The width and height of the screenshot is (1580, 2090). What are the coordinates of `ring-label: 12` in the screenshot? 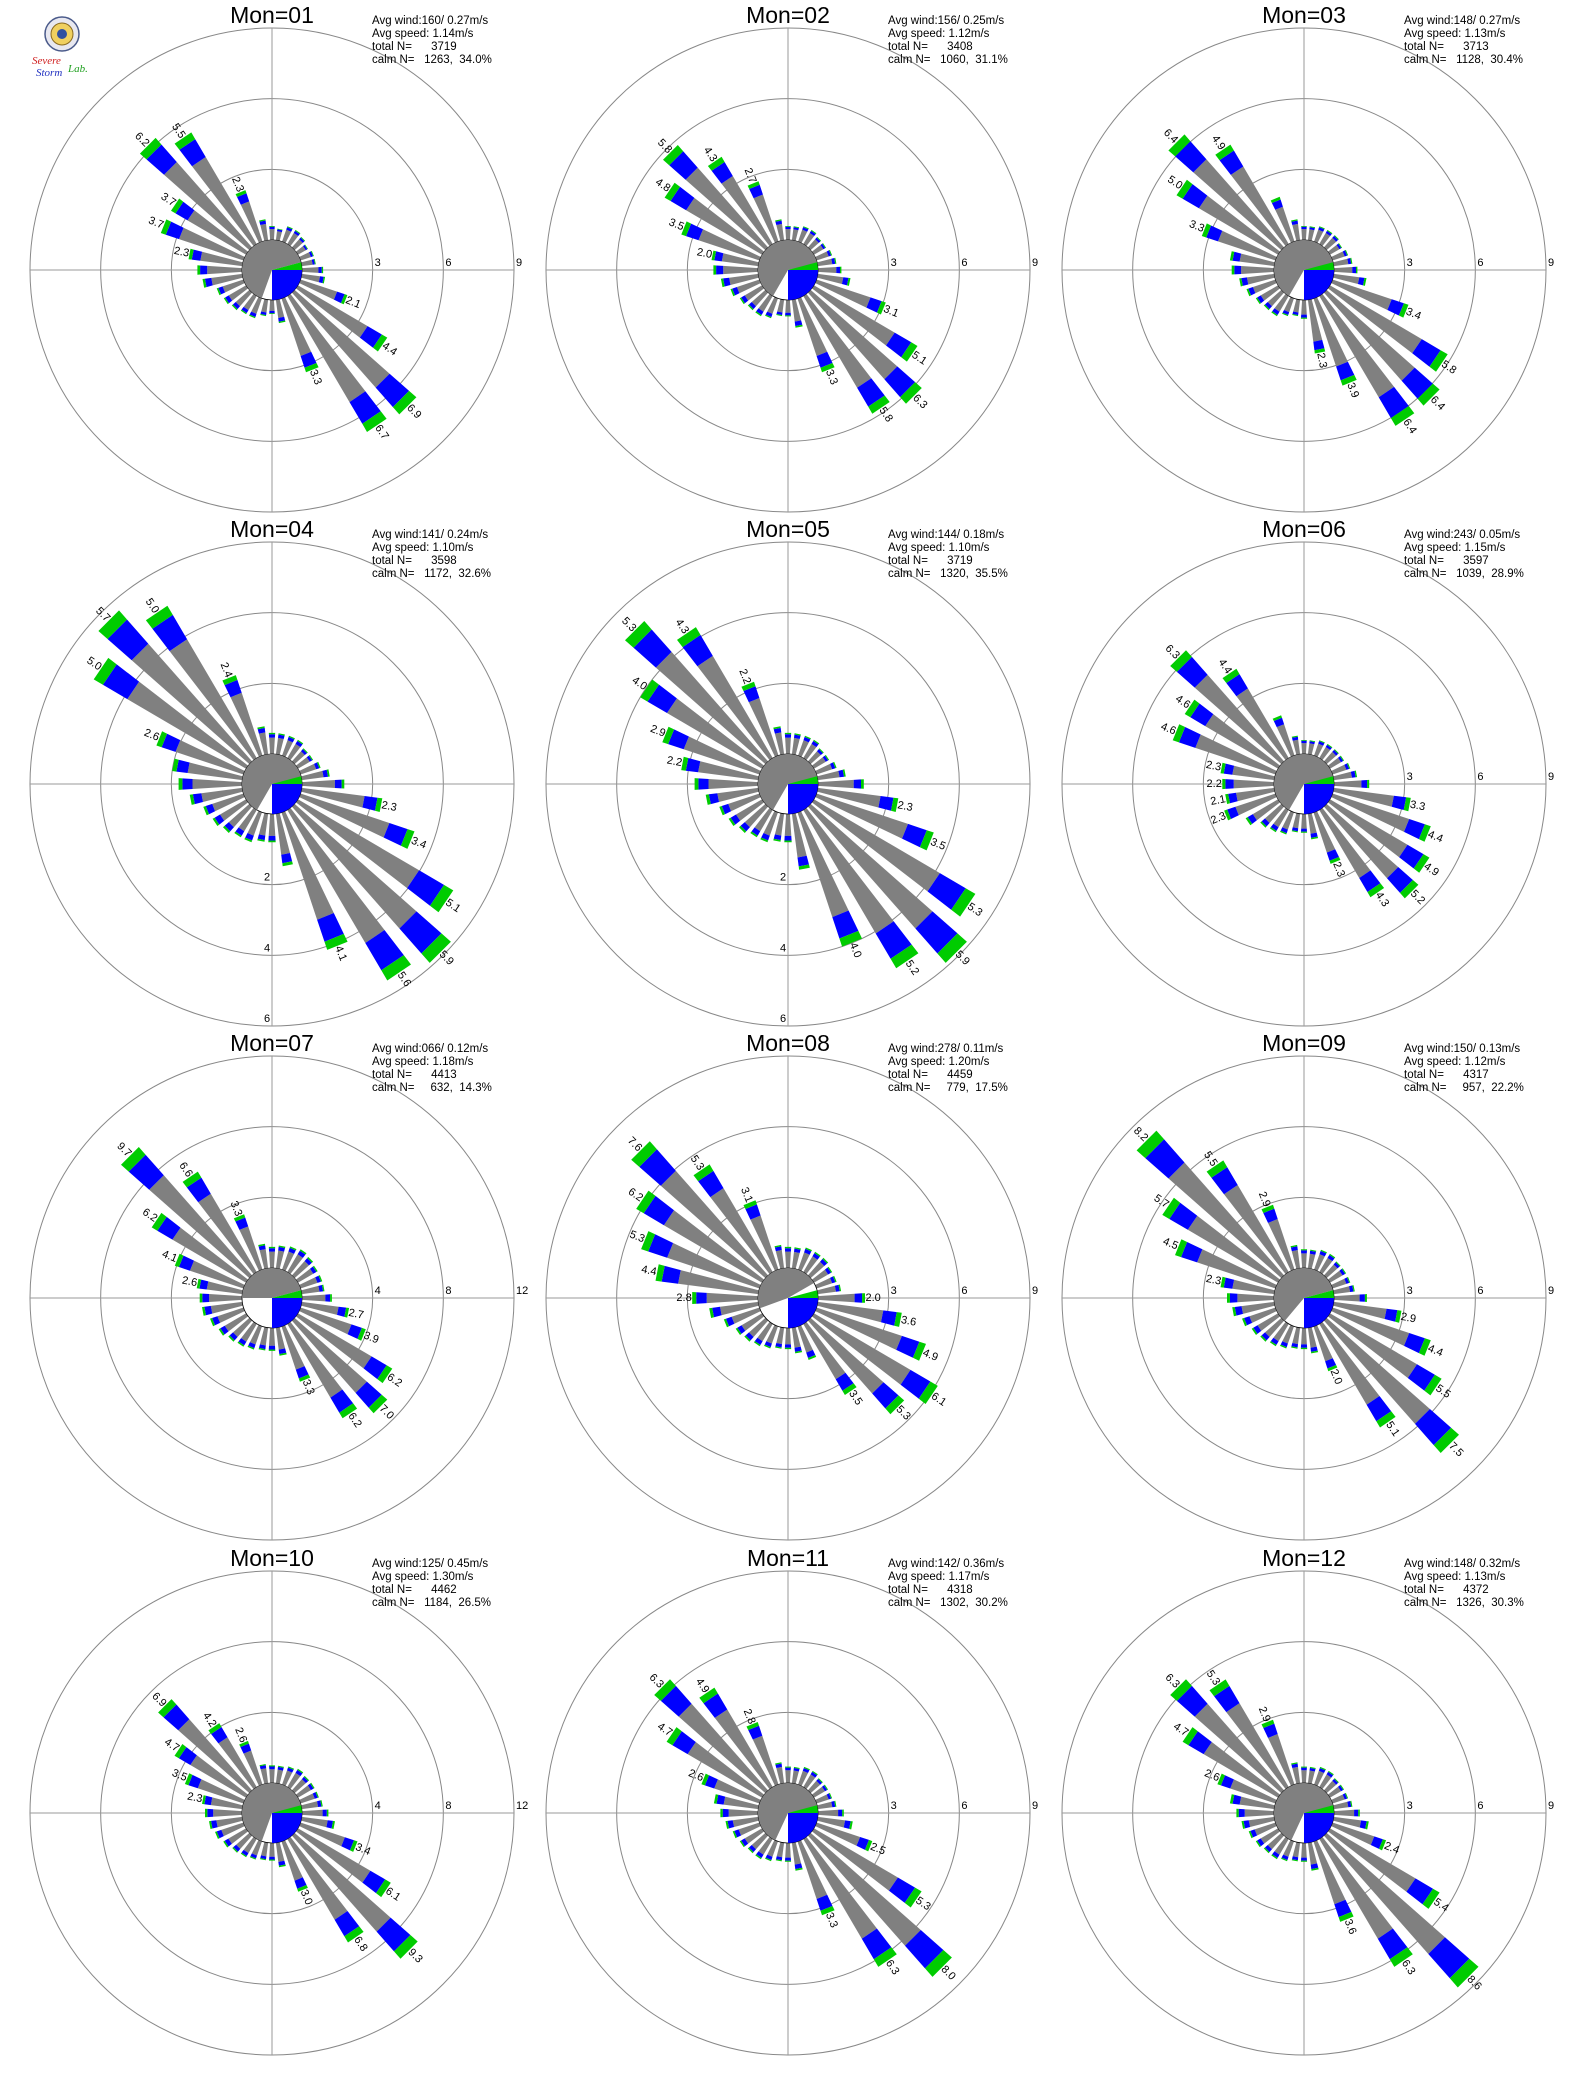 It's located at (522, 1291).